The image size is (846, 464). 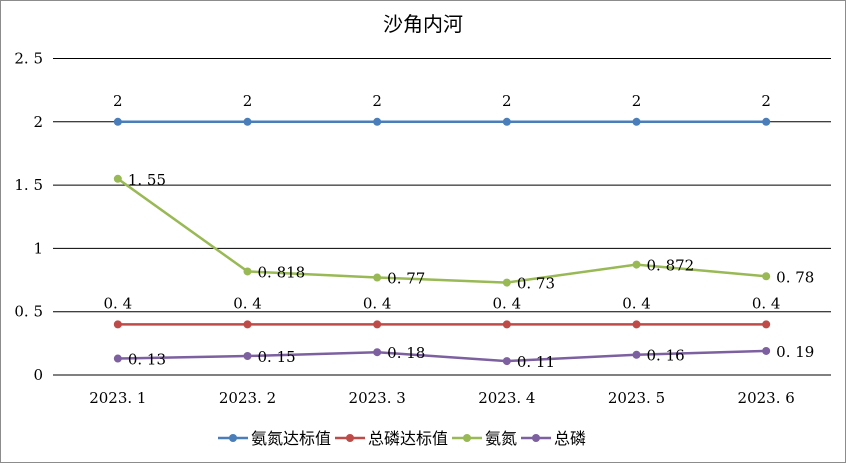 What do you see at coordinates (117, 398) in the screenshot?
I see `x-tick-label: 2023. 1` at bounding box center [117, 398].